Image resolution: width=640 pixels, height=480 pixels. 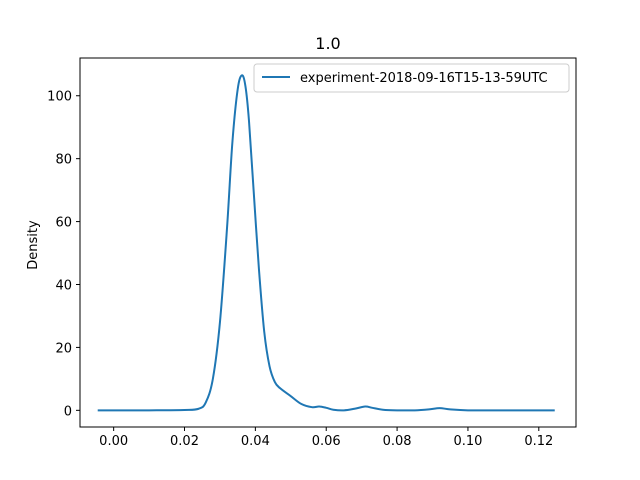 I want to click on x-axis: 0.00 0.02 0.04 0.06 0.08 0.10 0.12, so click(x=326, y=438).